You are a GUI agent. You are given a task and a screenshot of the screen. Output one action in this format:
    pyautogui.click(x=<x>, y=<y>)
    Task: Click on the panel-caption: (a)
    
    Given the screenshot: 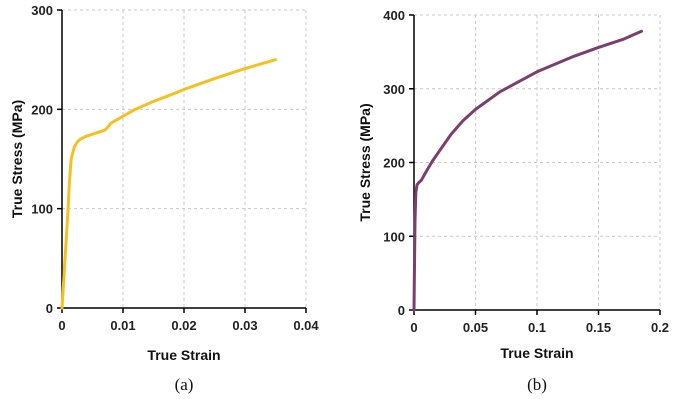 What is the action you would take?
    pyautogui.click(x=184, y=384)
    